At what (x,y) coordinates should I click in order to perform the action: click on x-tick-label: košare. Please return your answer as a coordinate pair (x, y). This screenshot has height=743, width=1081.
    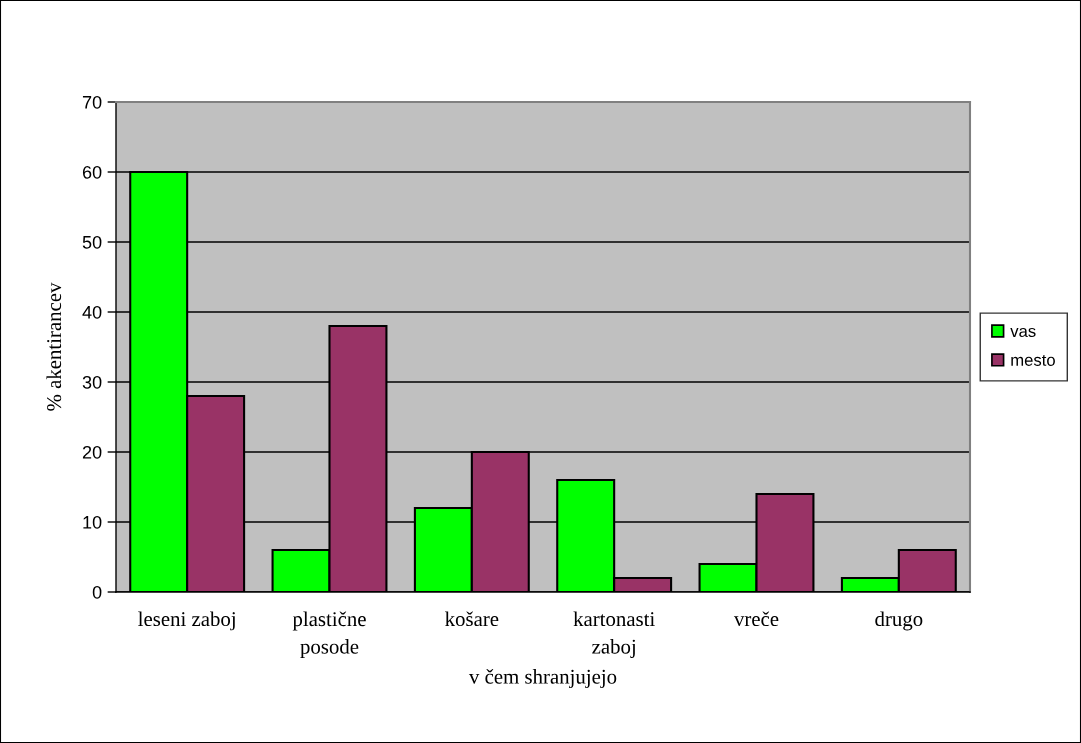
    Looking at the image, I should click on (472, 619).